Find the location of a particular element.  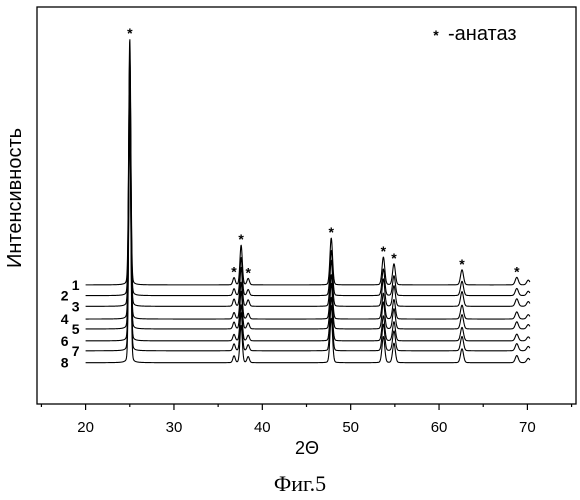

series-label-3: 3 is located at coordinates (76, 306).